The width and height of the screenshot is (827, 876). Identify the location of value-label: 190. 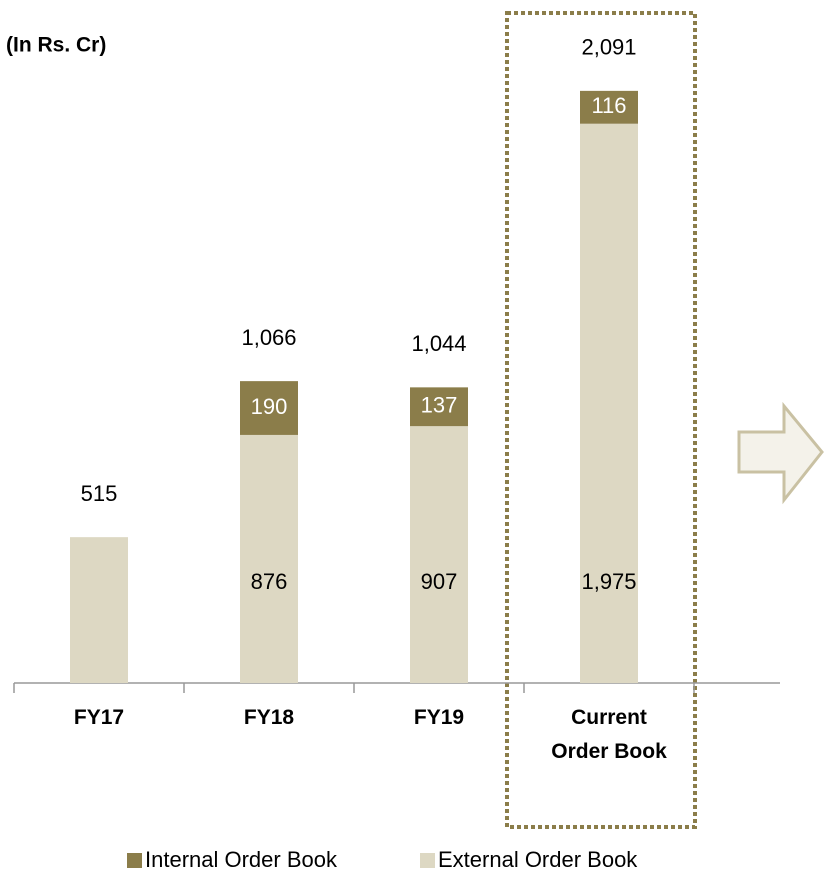
(269, 406).